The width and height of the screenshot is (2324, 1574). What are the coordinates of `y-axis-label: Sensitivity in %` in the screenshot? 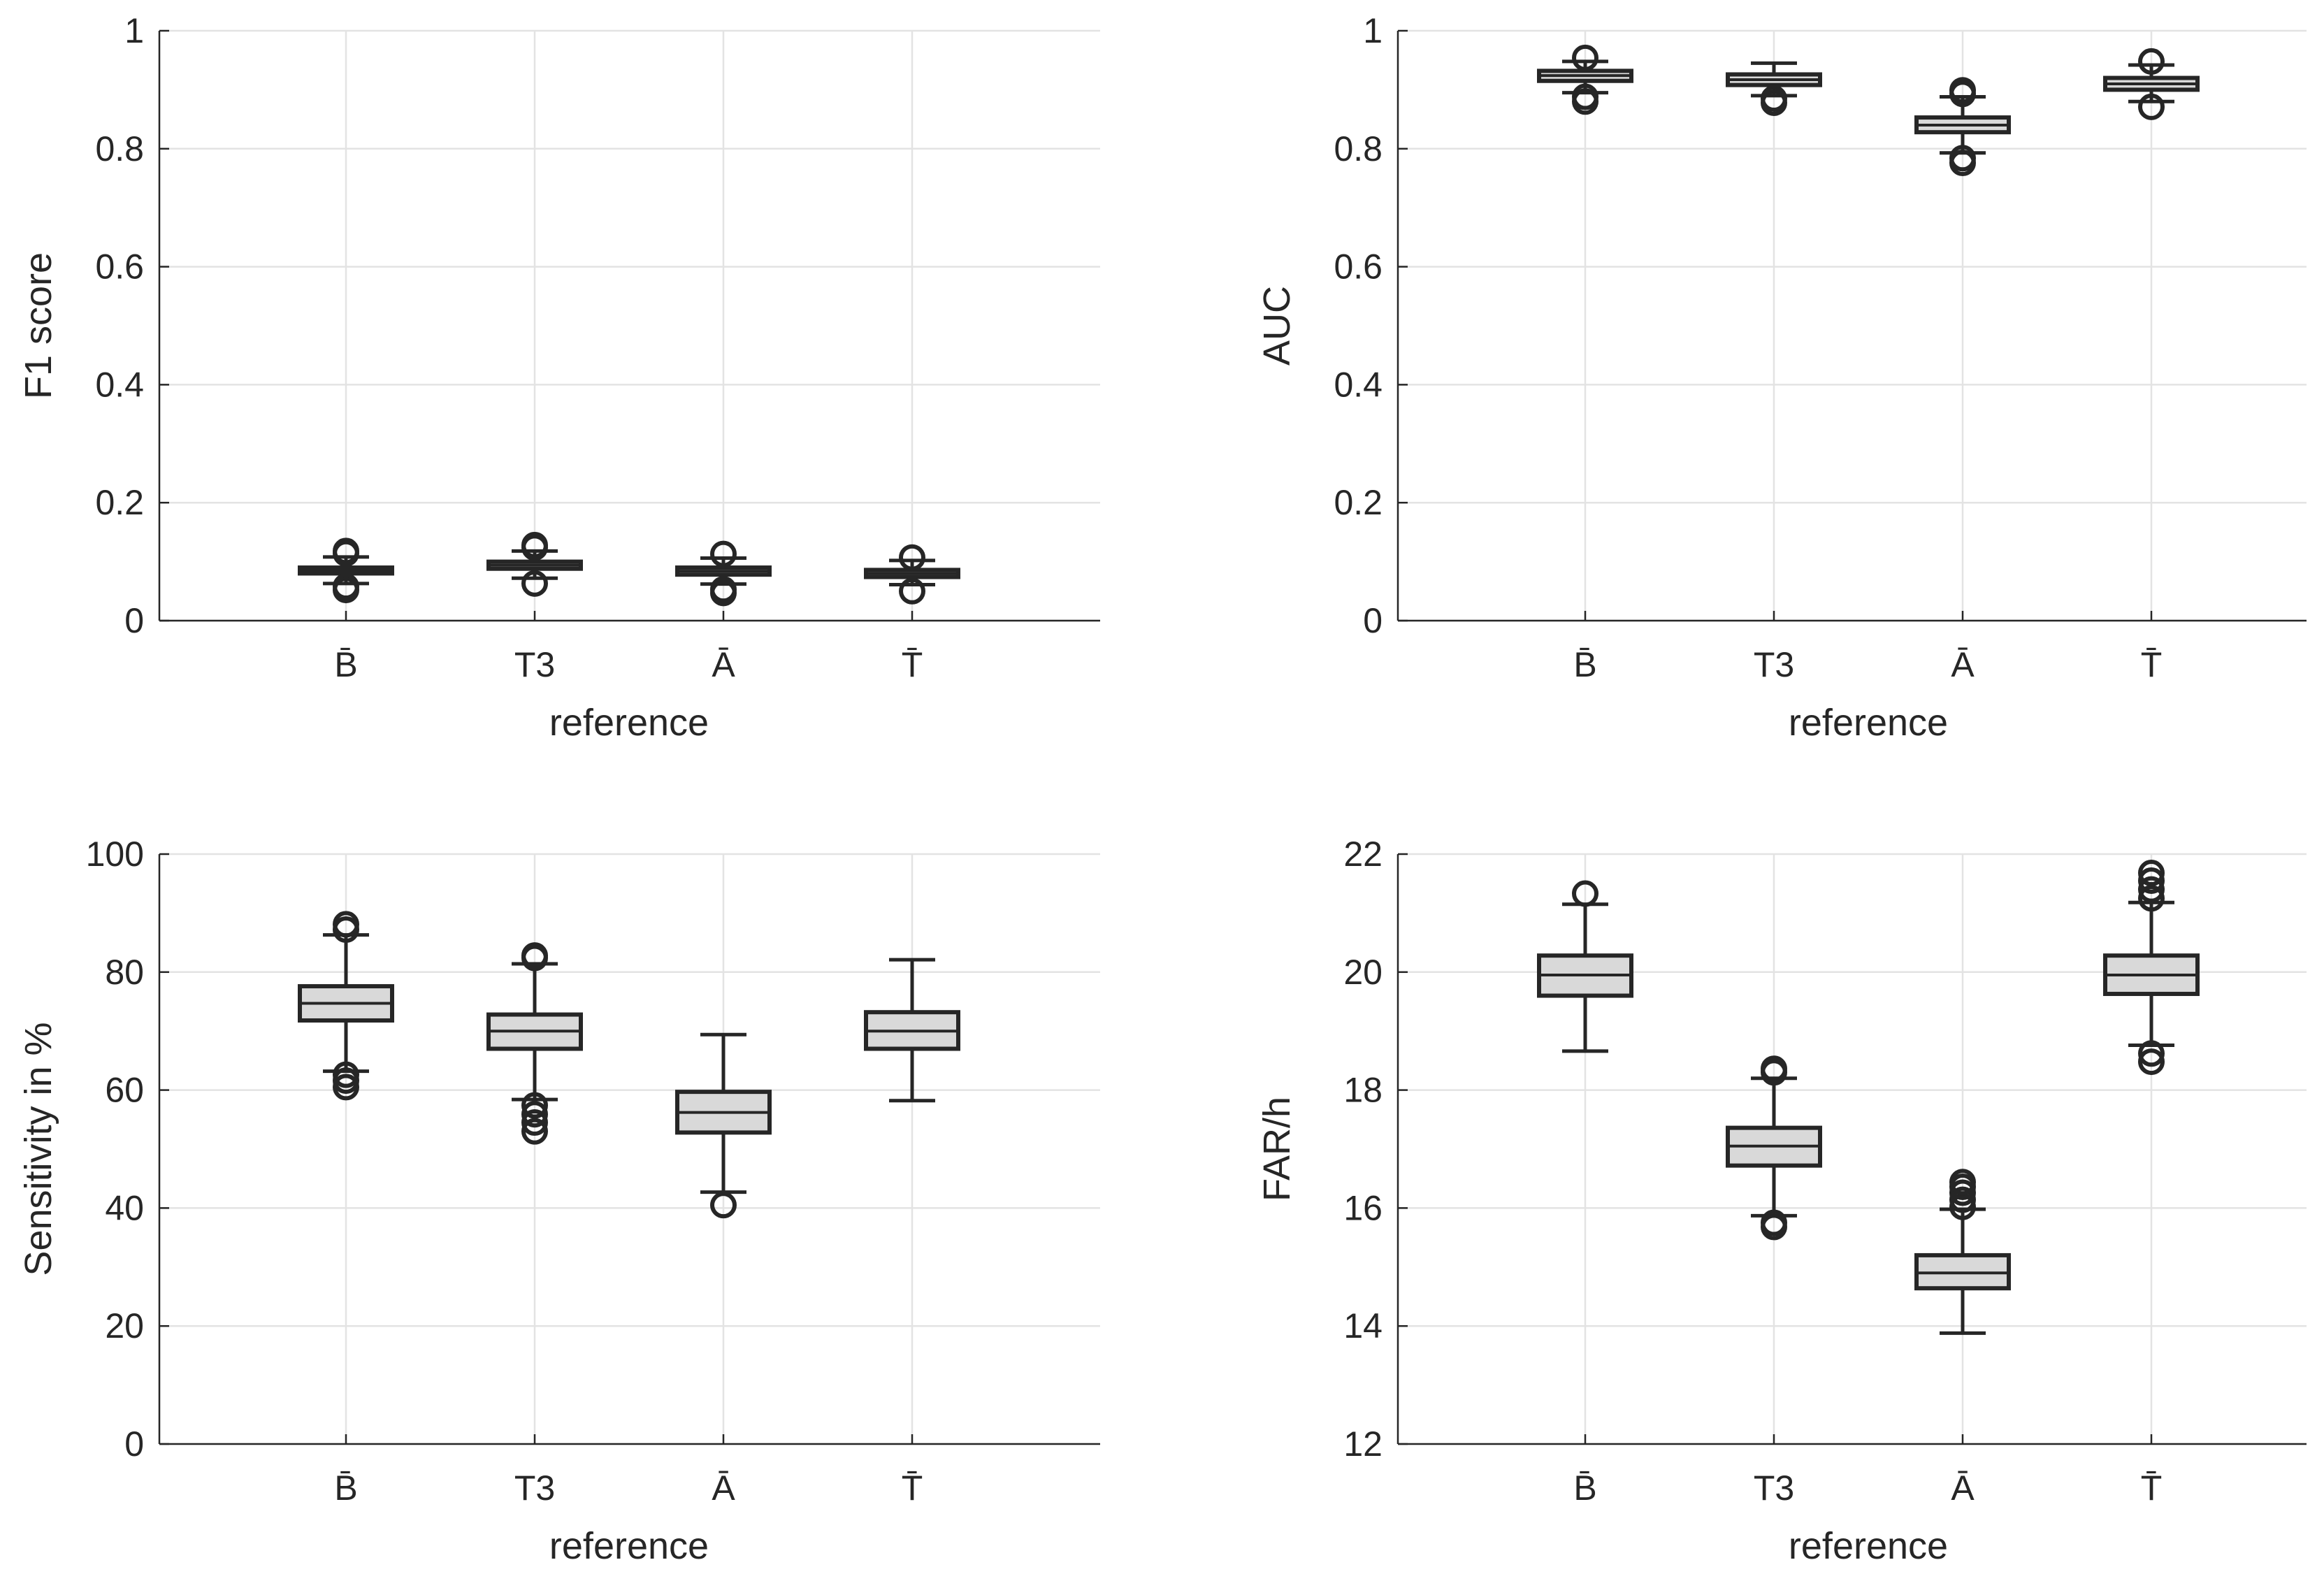 It's located at (38, 1149).